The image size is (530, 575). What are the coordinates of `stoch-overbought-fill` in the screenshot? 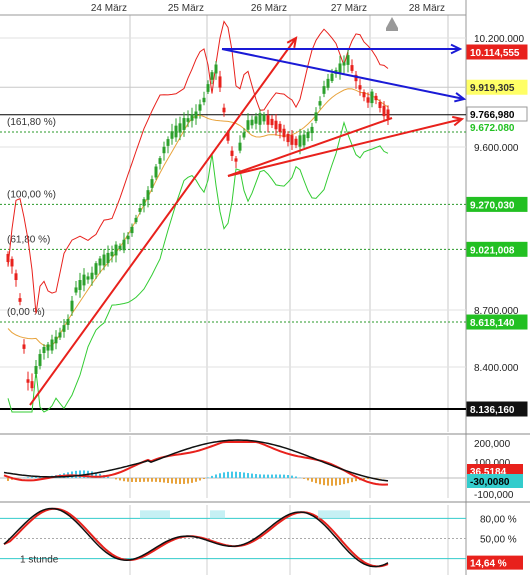 It's located at (217, 514).